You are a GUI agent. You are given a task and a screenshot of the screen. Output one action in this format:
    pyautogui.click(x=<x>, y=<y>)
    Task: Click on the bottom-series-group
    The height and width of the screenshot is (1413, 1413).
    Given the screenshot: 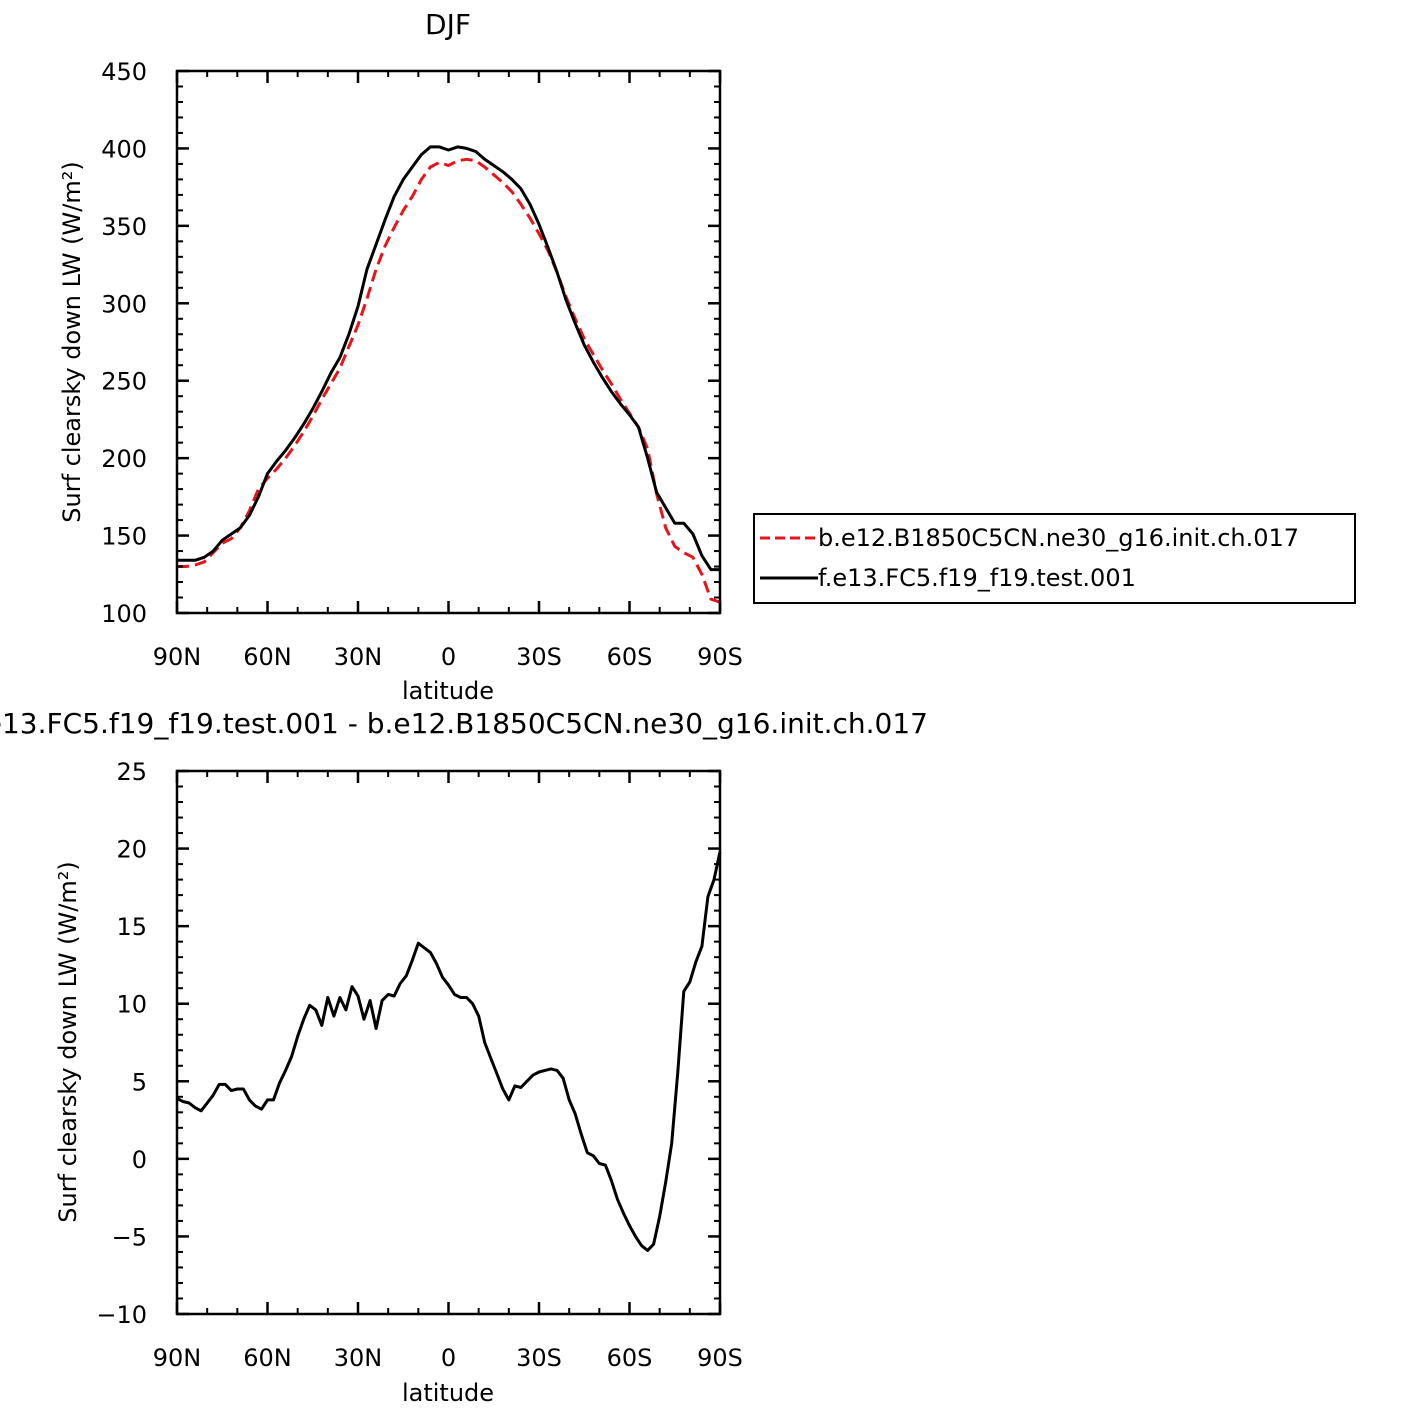 What is the action you would take?
    pyautogui.click(x=449, y=1051)
    